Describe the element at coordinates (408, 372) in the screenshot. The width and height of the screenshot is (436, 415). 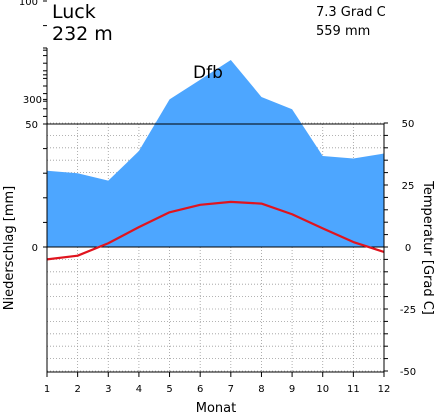
I see `right-tick-label: -50` at that location.